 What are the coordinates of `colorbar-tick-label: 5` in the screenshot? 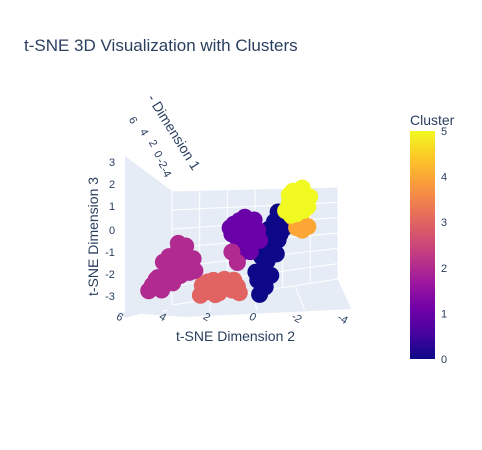 It's located at (444, 132).